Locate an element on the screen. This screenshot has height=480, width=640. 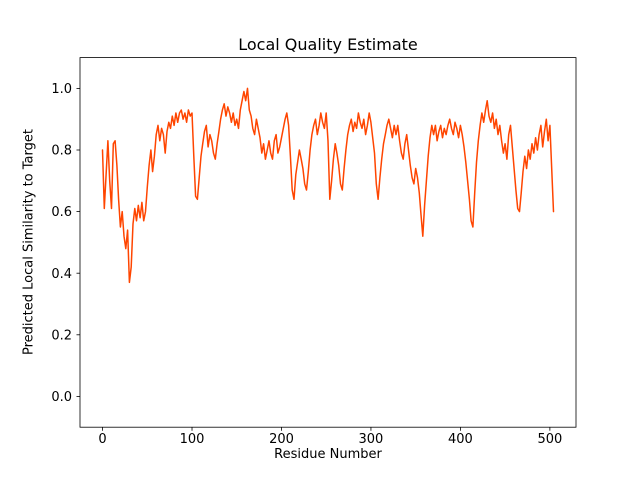
x-tick-label: 200 is located at coordinates (281, 439).